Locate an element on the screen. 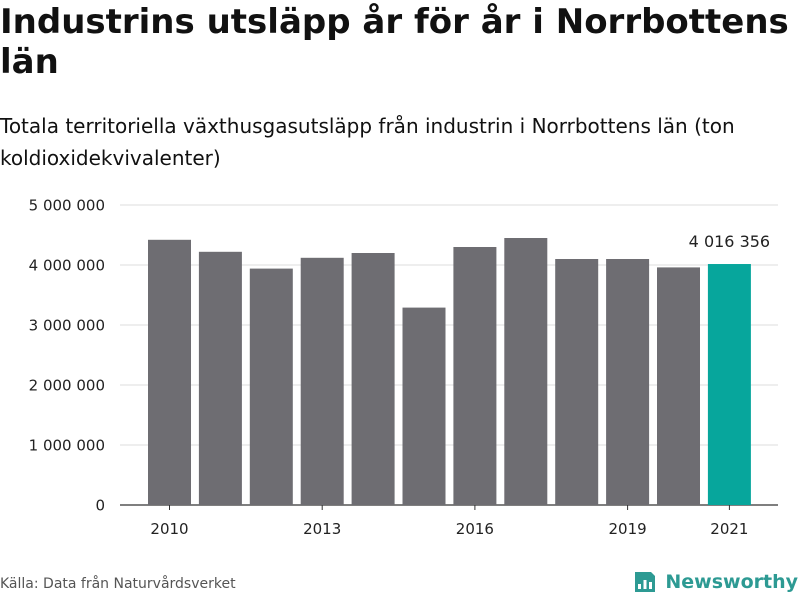  newsworthy-logo-icon is located at coordinates (645, 582).